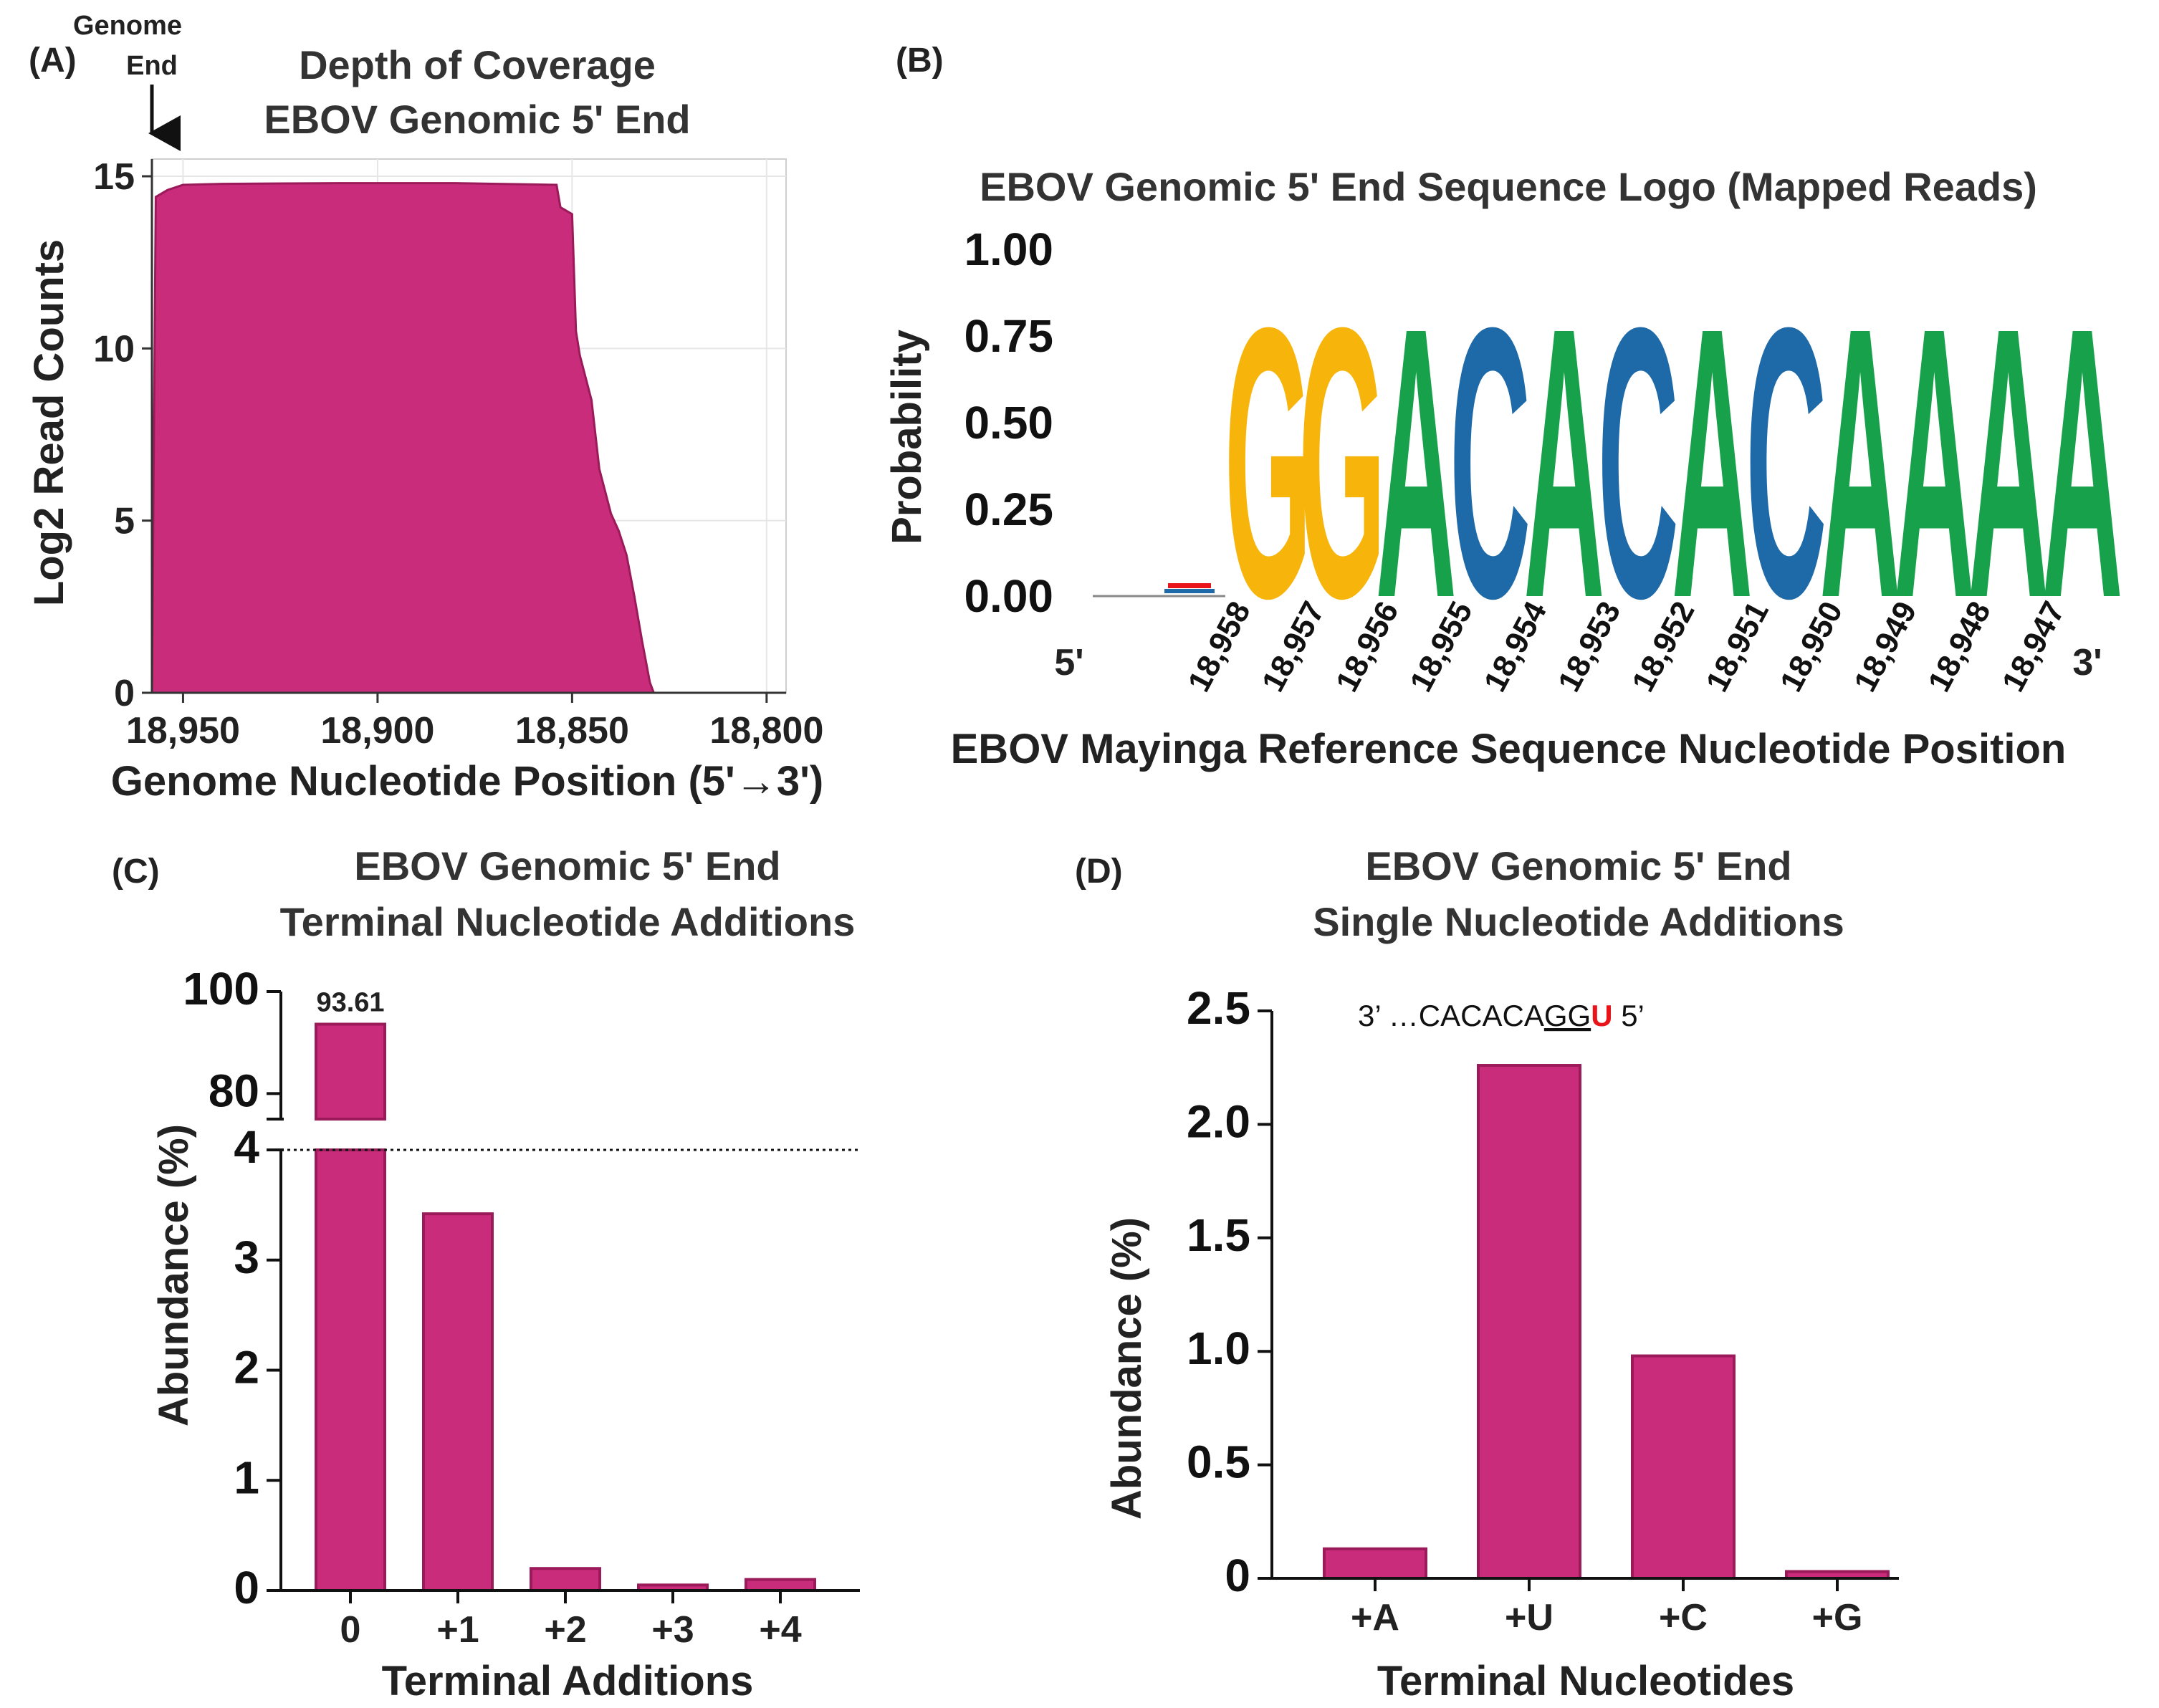 The height and width of the screenshot is (1708, 2159). What do you see at coordinates (1218, 1235) in the screenshot?
I see `y-tick-label: 1.5` at bounding box center [1218, 1235].